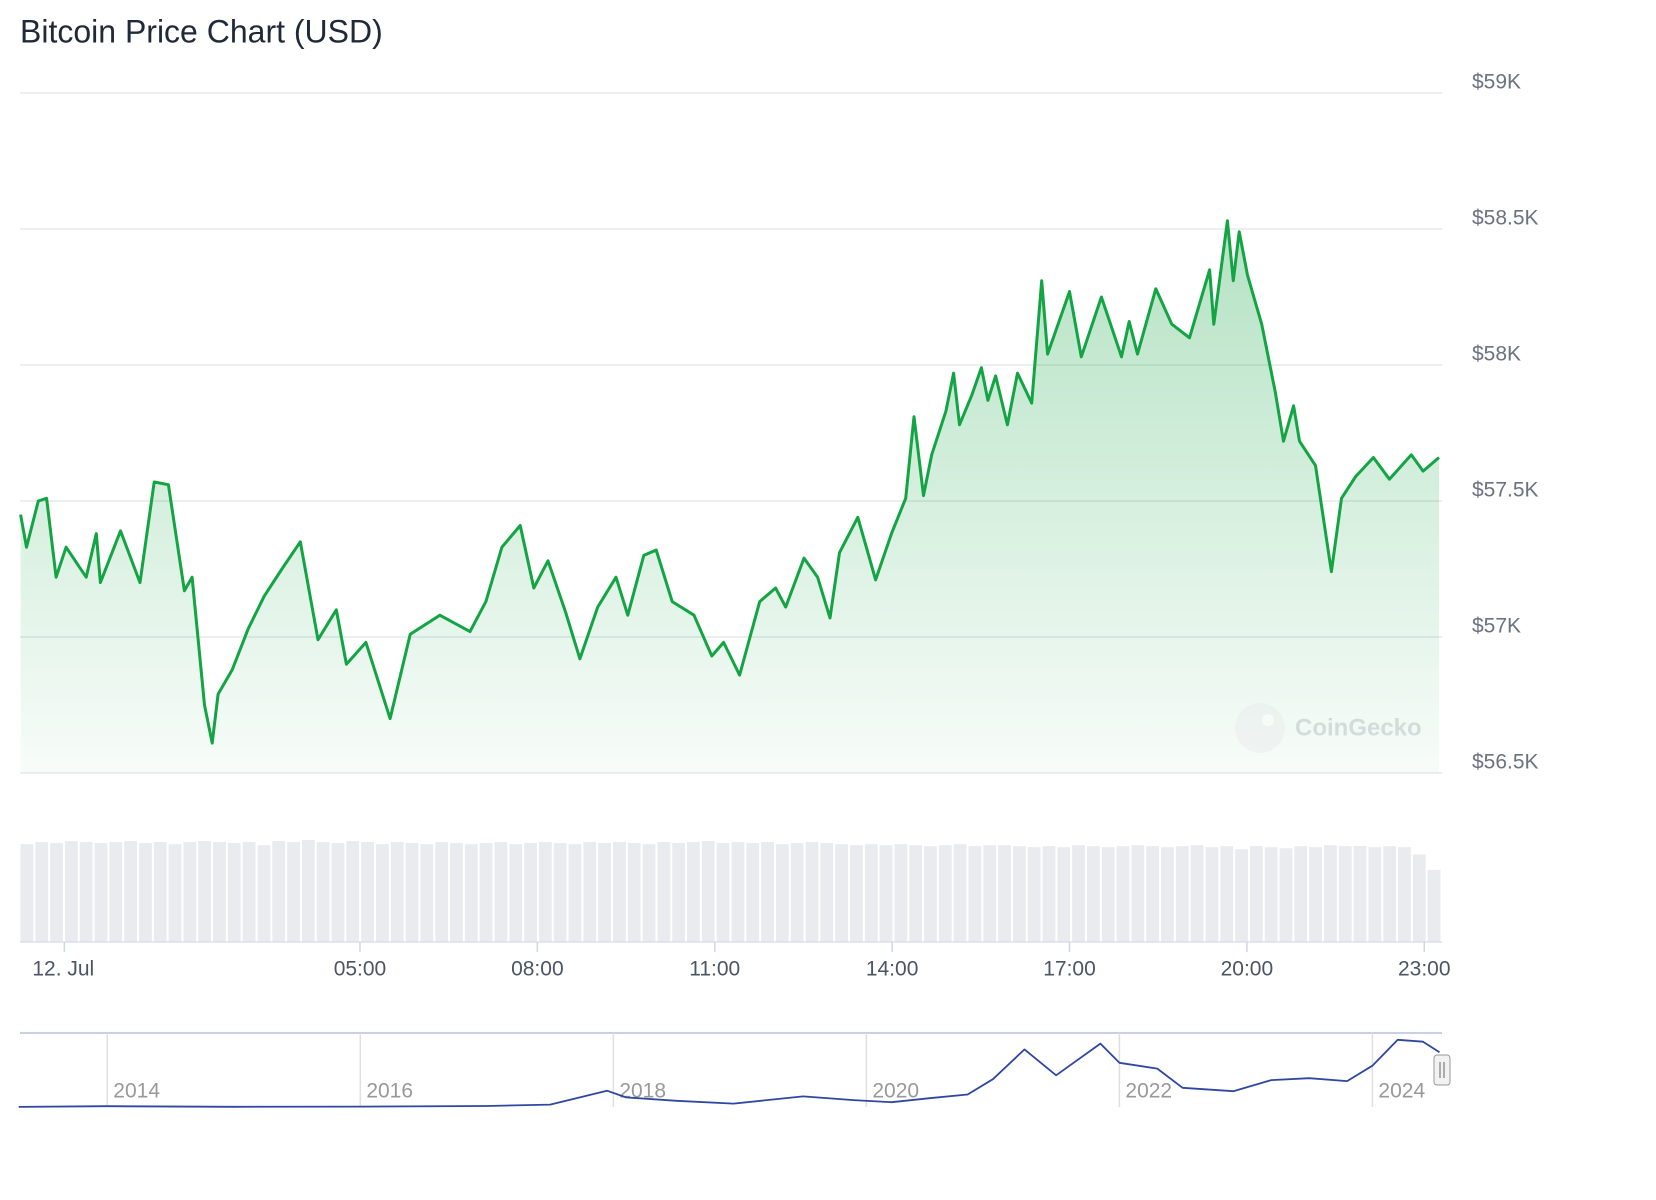 The width and height of the screenshot is (1656, 1200). What do you see at coordinates (1442, 1070) in the screenshot?
I see `navigator-handle` at bounding box center [1442, 1070].